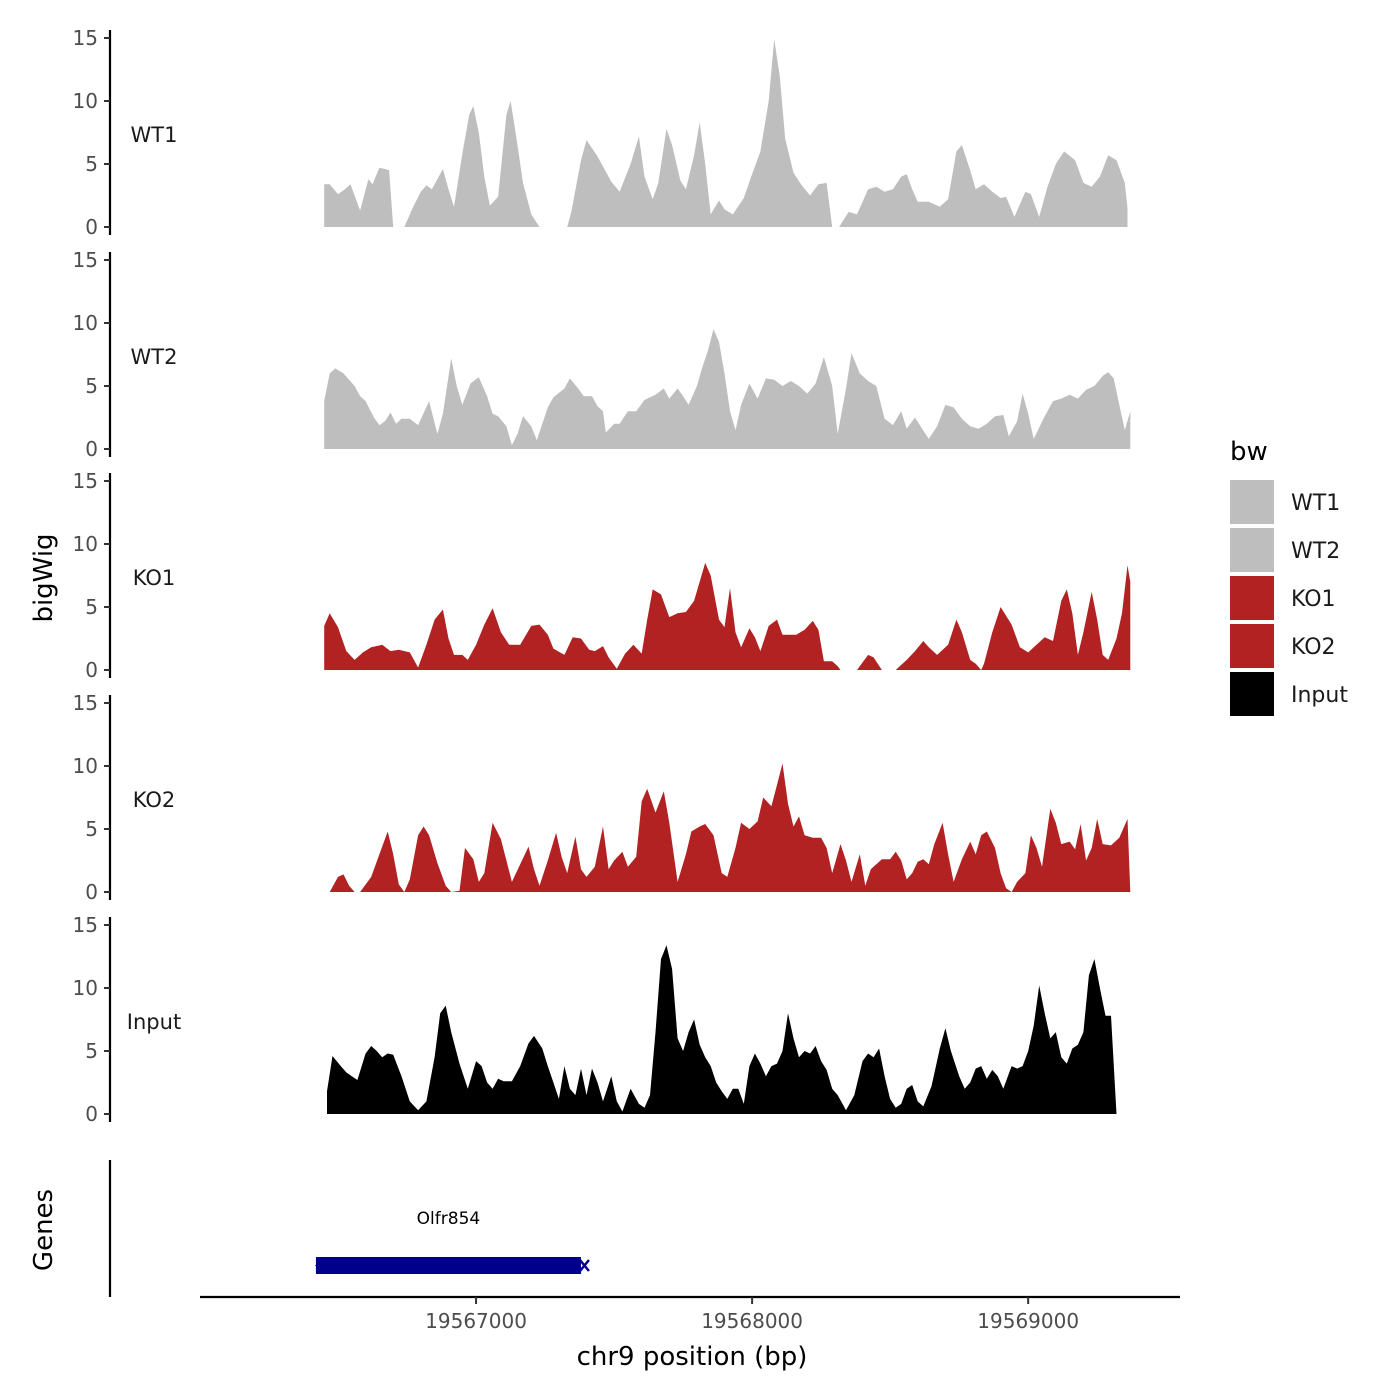 The image size is (1400, 1400). What do you see at coordinates (154, 1022) in the screenshot?
I see `track-label-input: Input` at bounding box center [154, 1022].